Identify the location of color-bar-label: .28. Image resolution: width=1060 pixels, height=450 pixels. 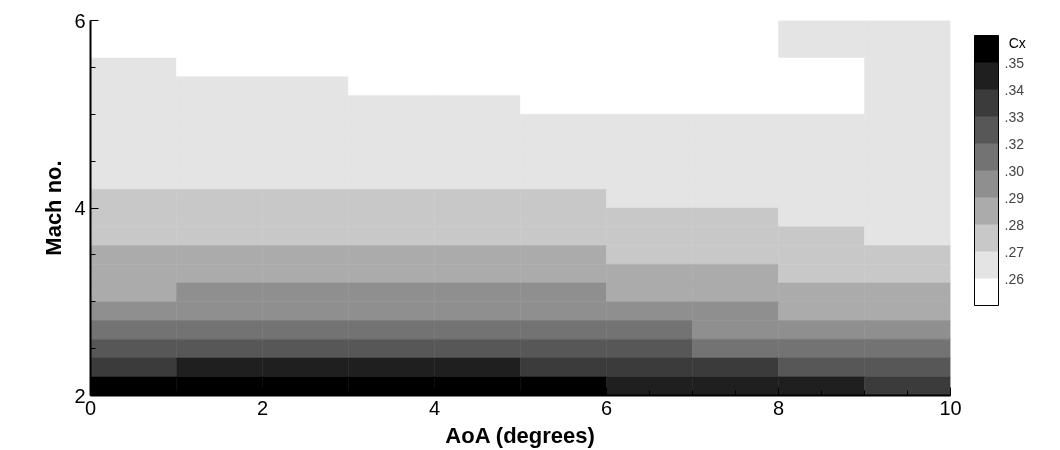
(1014, 224).